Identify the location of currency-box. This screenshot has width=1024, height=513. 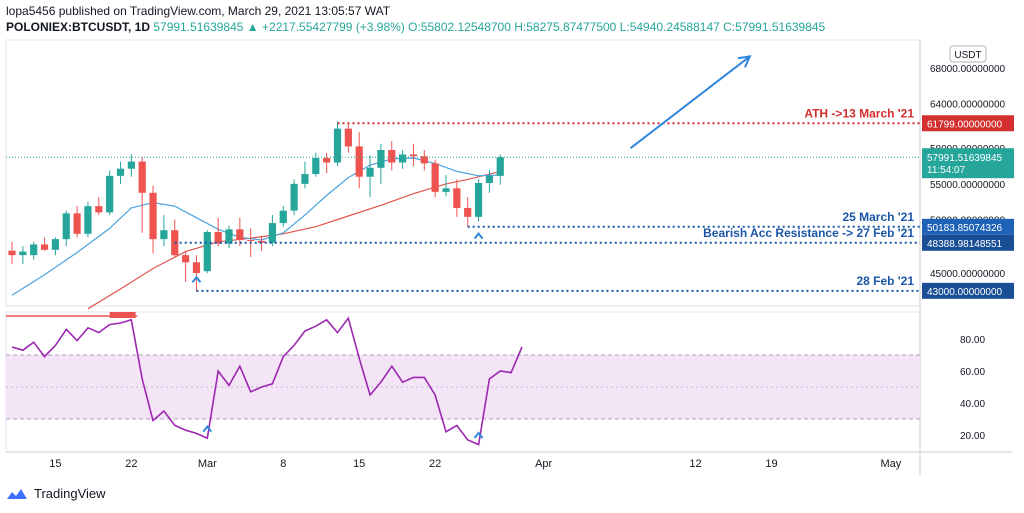
(968, 54).